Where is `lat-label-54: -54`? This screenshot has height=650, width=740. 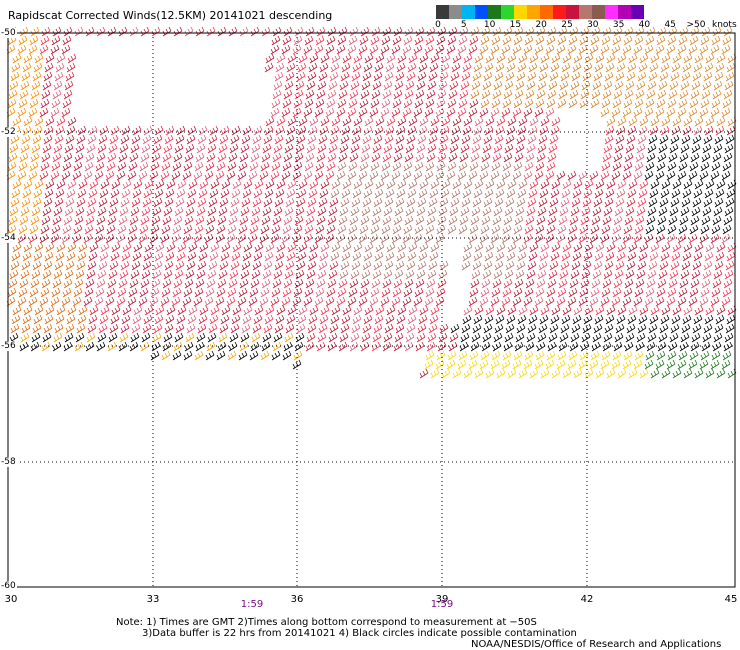 lat-label-54: -54 is located at coordinates (8, 238).